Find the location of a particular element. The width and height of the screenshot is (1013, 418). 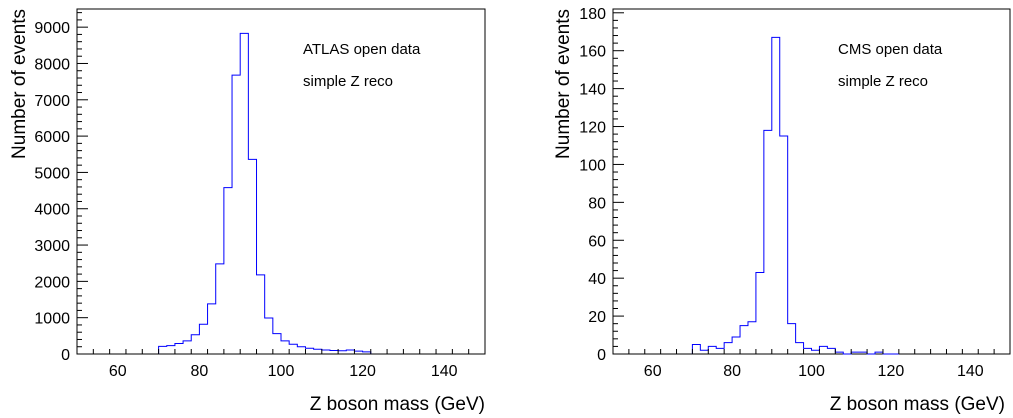

y-tick-label: 5000 is located at coordinates (52, 173).